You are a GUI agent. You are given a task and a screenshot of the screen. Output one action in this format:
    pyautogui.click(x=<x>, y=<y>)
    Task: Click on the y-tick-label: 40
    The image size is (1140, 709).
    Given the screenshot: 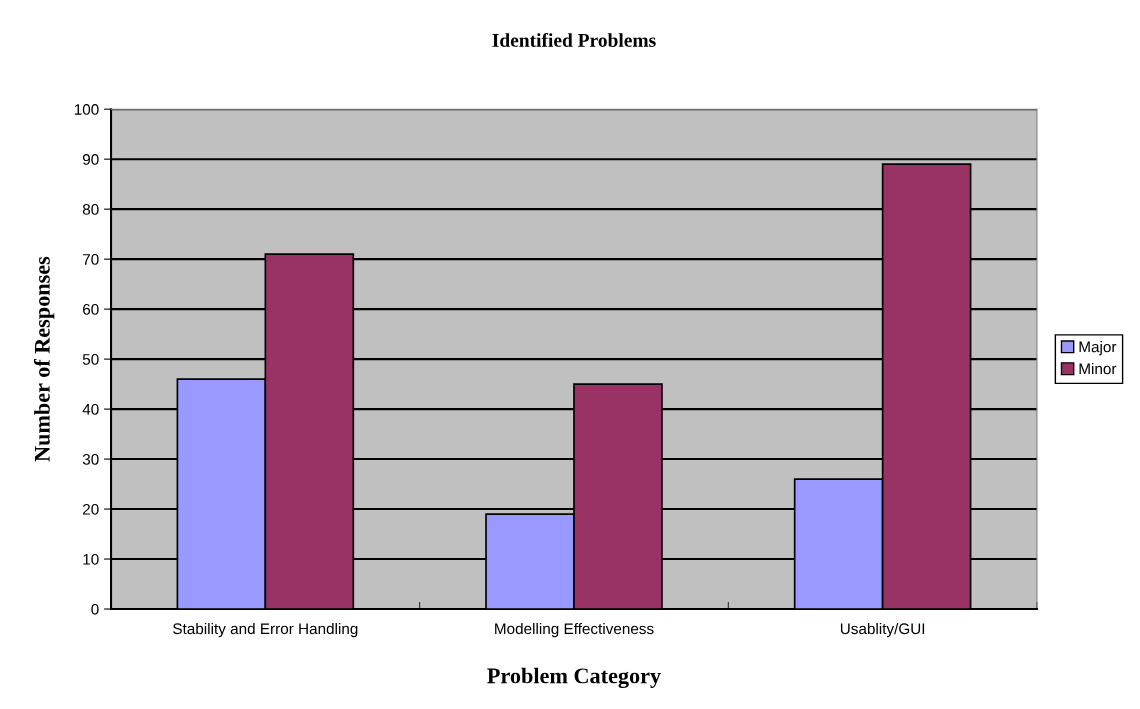 What is the action you would take?
    pyautogui.click(x=90, y=409)
    